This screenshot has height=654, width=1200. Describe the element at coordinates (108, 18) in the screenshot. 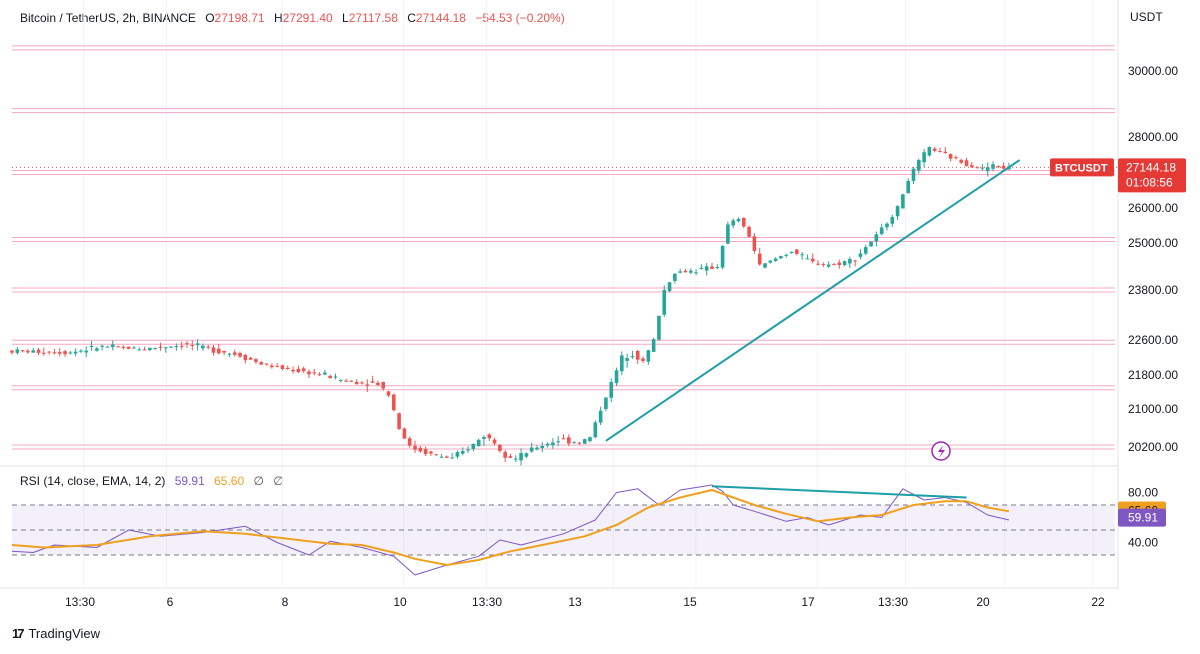

I see `symbol-title: Bitcoin / TetherUS, 2h, BINANCE` at that location.